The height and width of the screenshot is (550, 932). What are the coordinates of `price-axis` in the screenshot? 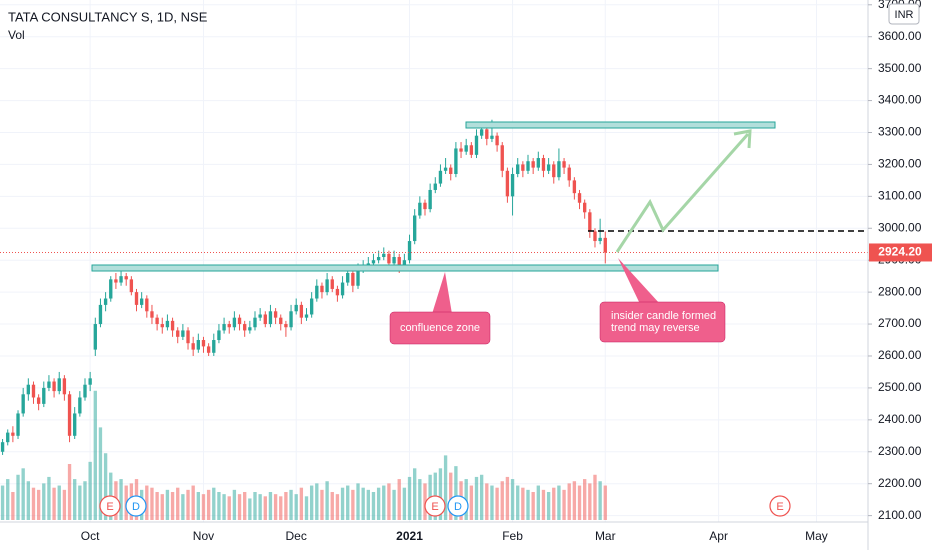 It's located at (900, 275).